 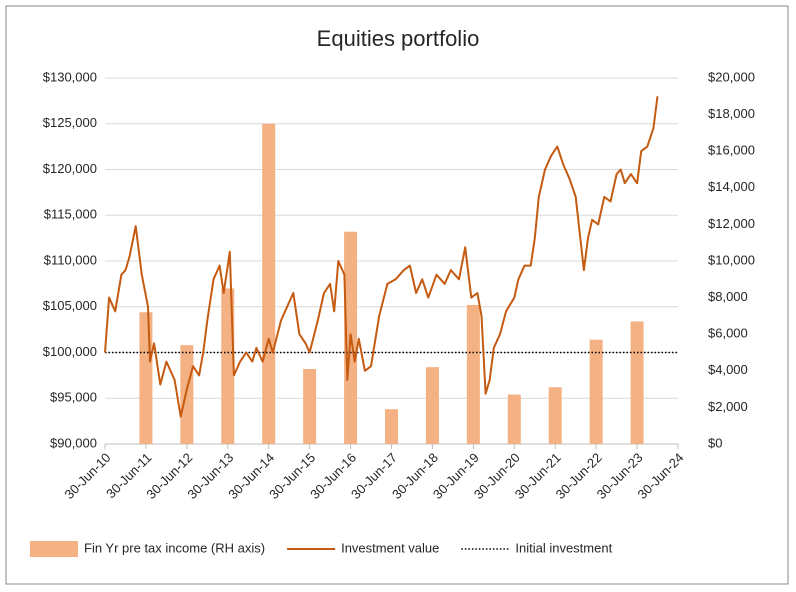 I want to click on legend-label: Initial investment, so click(x=563, y=547).